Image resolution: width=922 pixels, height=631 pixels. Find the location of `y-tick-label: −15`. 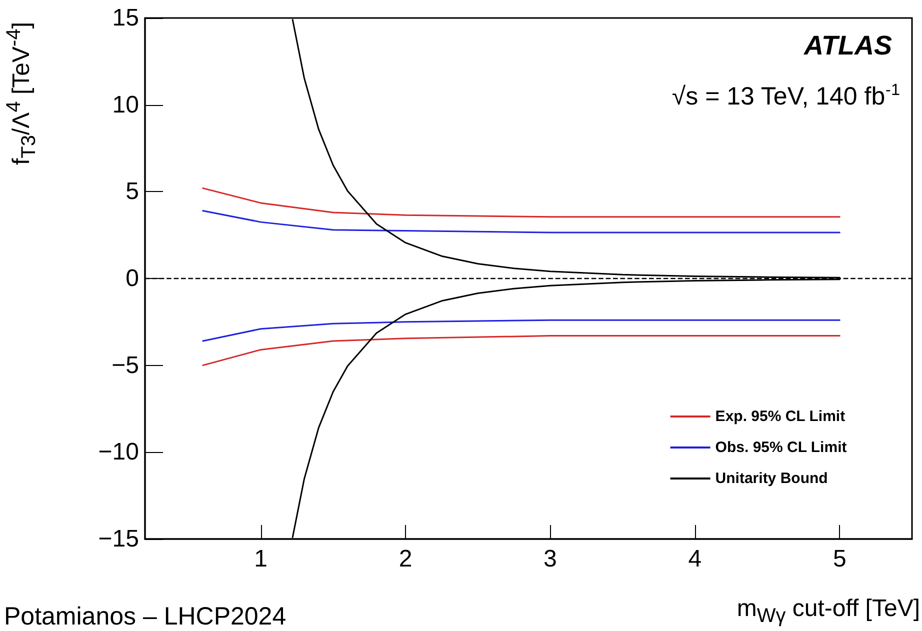

y-tick-label: −15 is located at coordinates (118, 539).